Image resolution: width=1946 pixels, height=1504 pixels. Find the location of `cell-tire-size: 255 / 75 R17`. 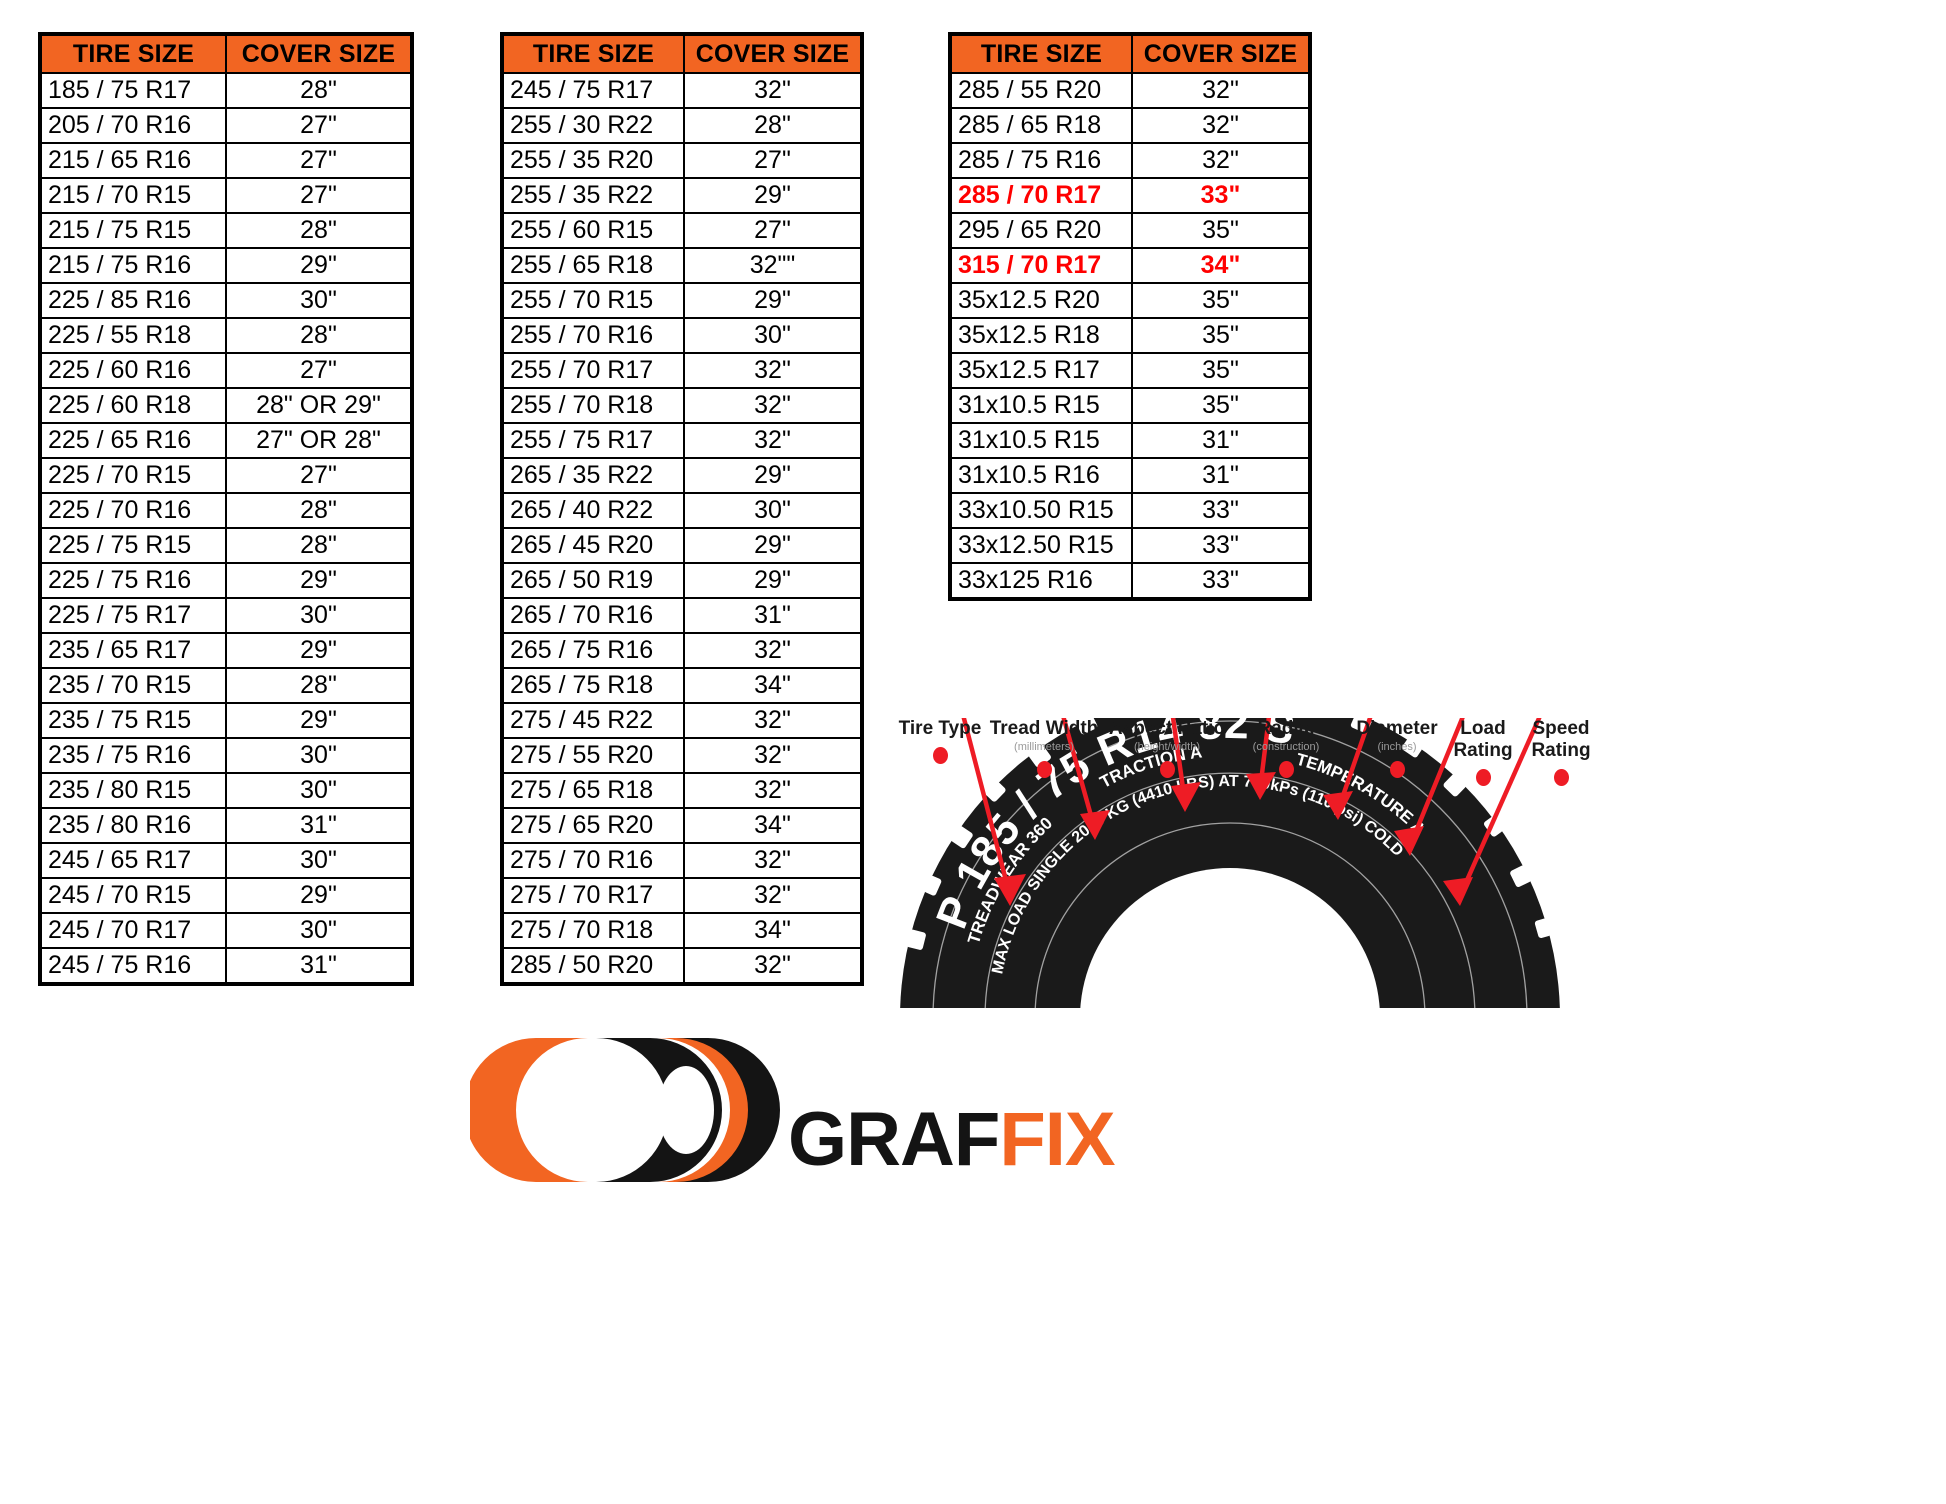

cell-tire-size: 255 / 75 R17 is located at coordinates (593, 440).